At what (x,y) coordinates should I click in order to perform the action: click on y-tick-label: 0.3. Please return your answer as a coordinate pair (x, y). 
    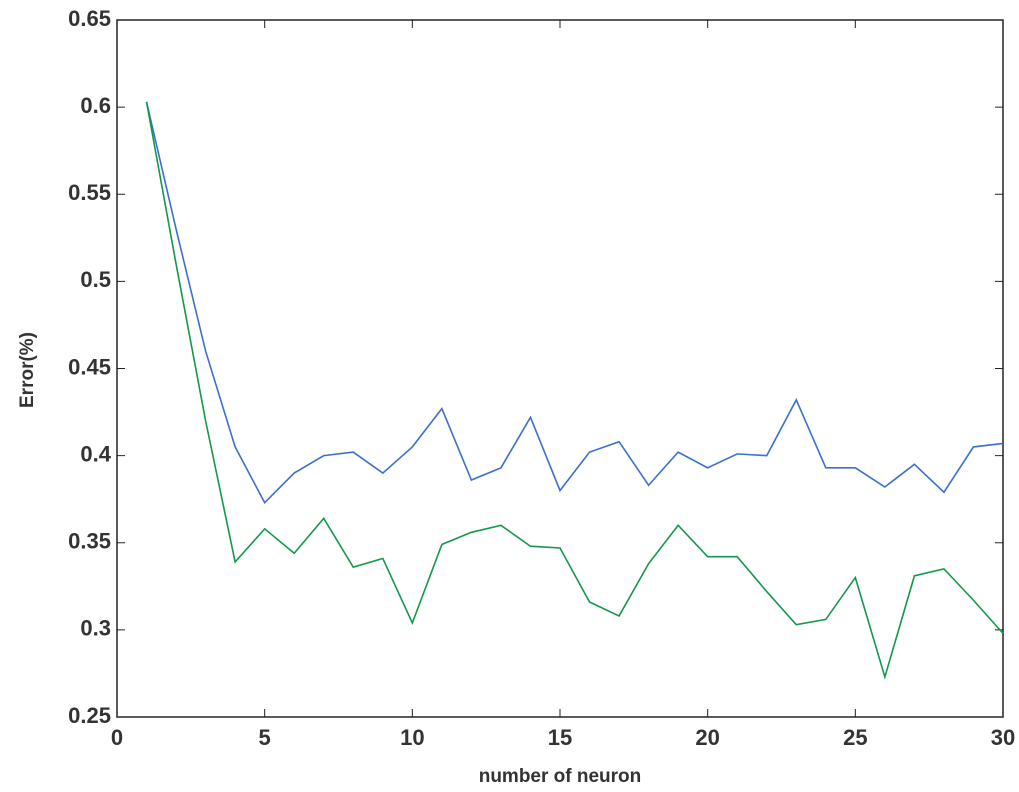
    Looking at the image, I should click on (95, 628).